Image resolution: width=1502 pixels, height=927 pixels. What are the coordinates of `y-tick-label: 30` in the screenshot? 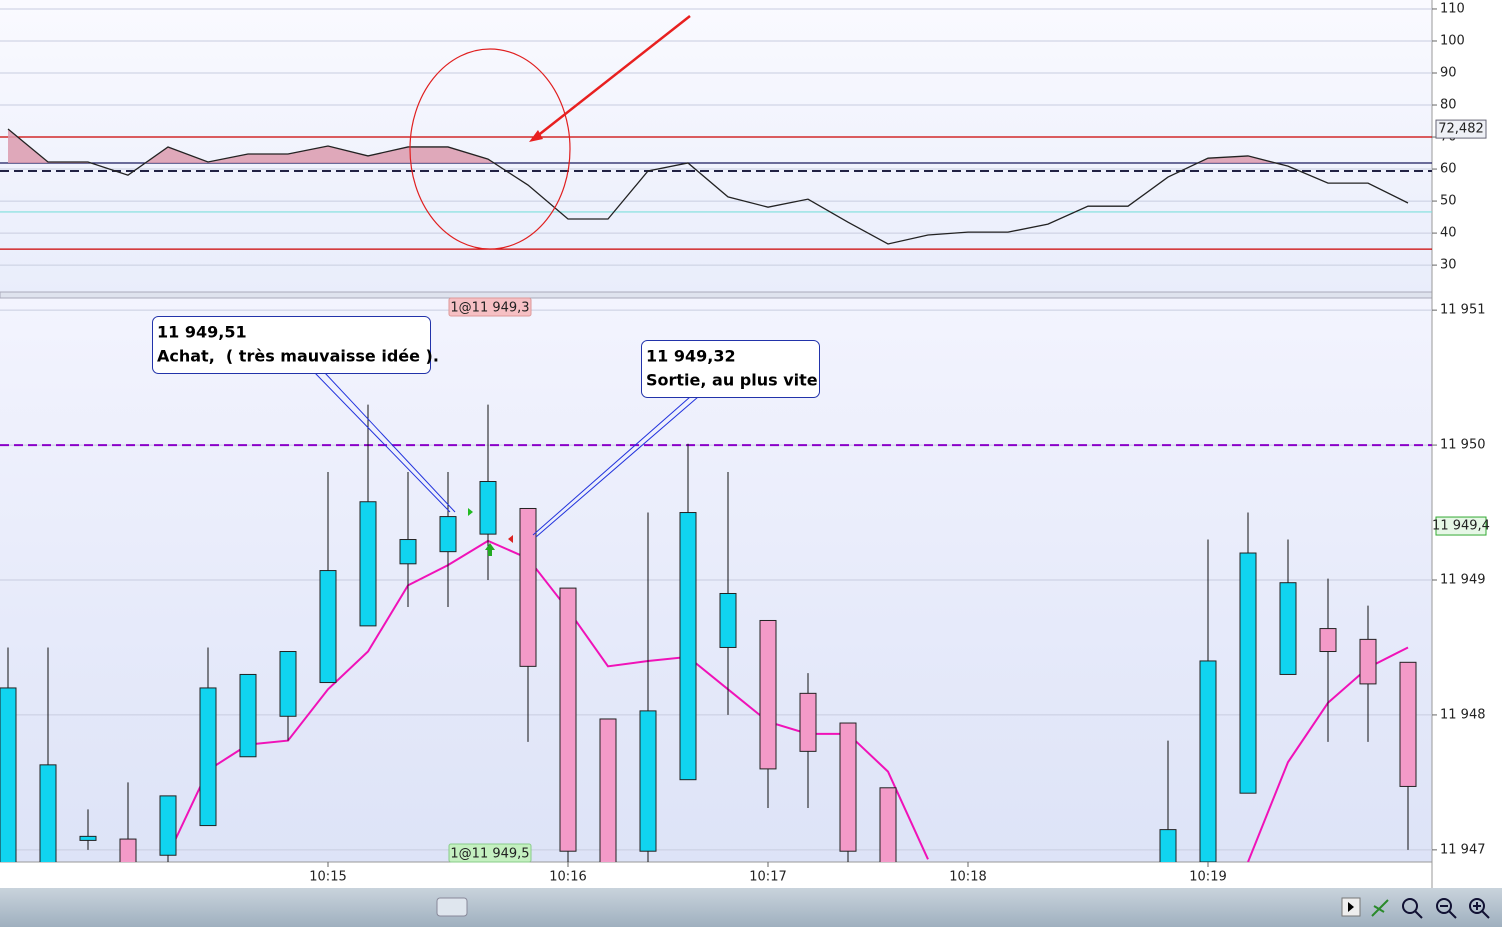 It's located at (1448, 265).